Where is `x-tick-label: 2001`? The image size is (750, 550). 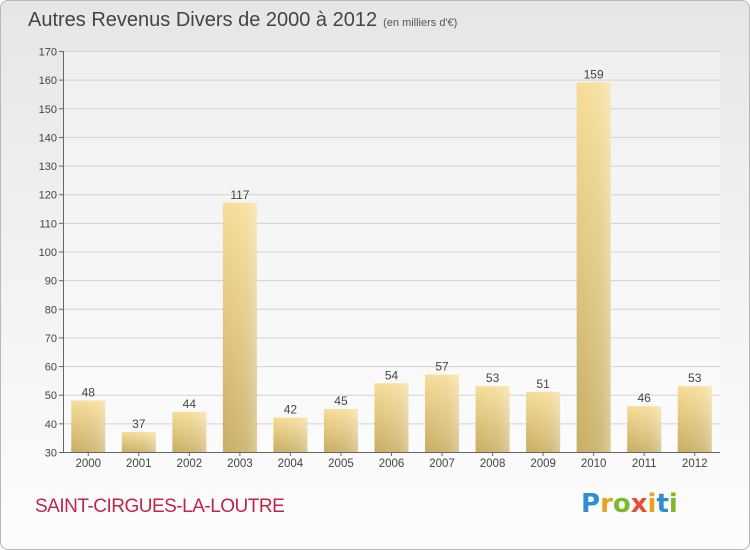 x-tick-label: 2001 is located at coordinates (139, 464).